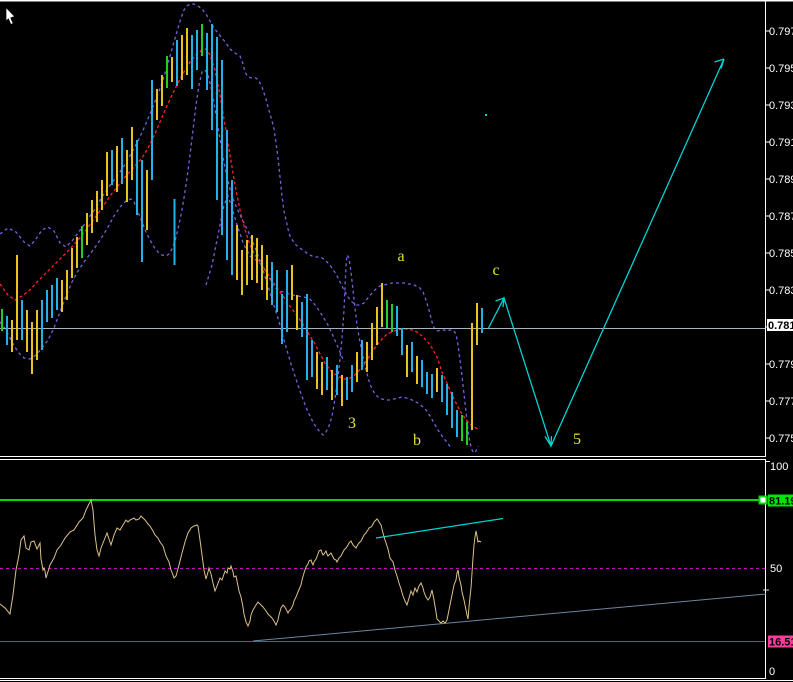 The image size is (793, 682). I want to click on svg-text: 0, so click(772, 672).